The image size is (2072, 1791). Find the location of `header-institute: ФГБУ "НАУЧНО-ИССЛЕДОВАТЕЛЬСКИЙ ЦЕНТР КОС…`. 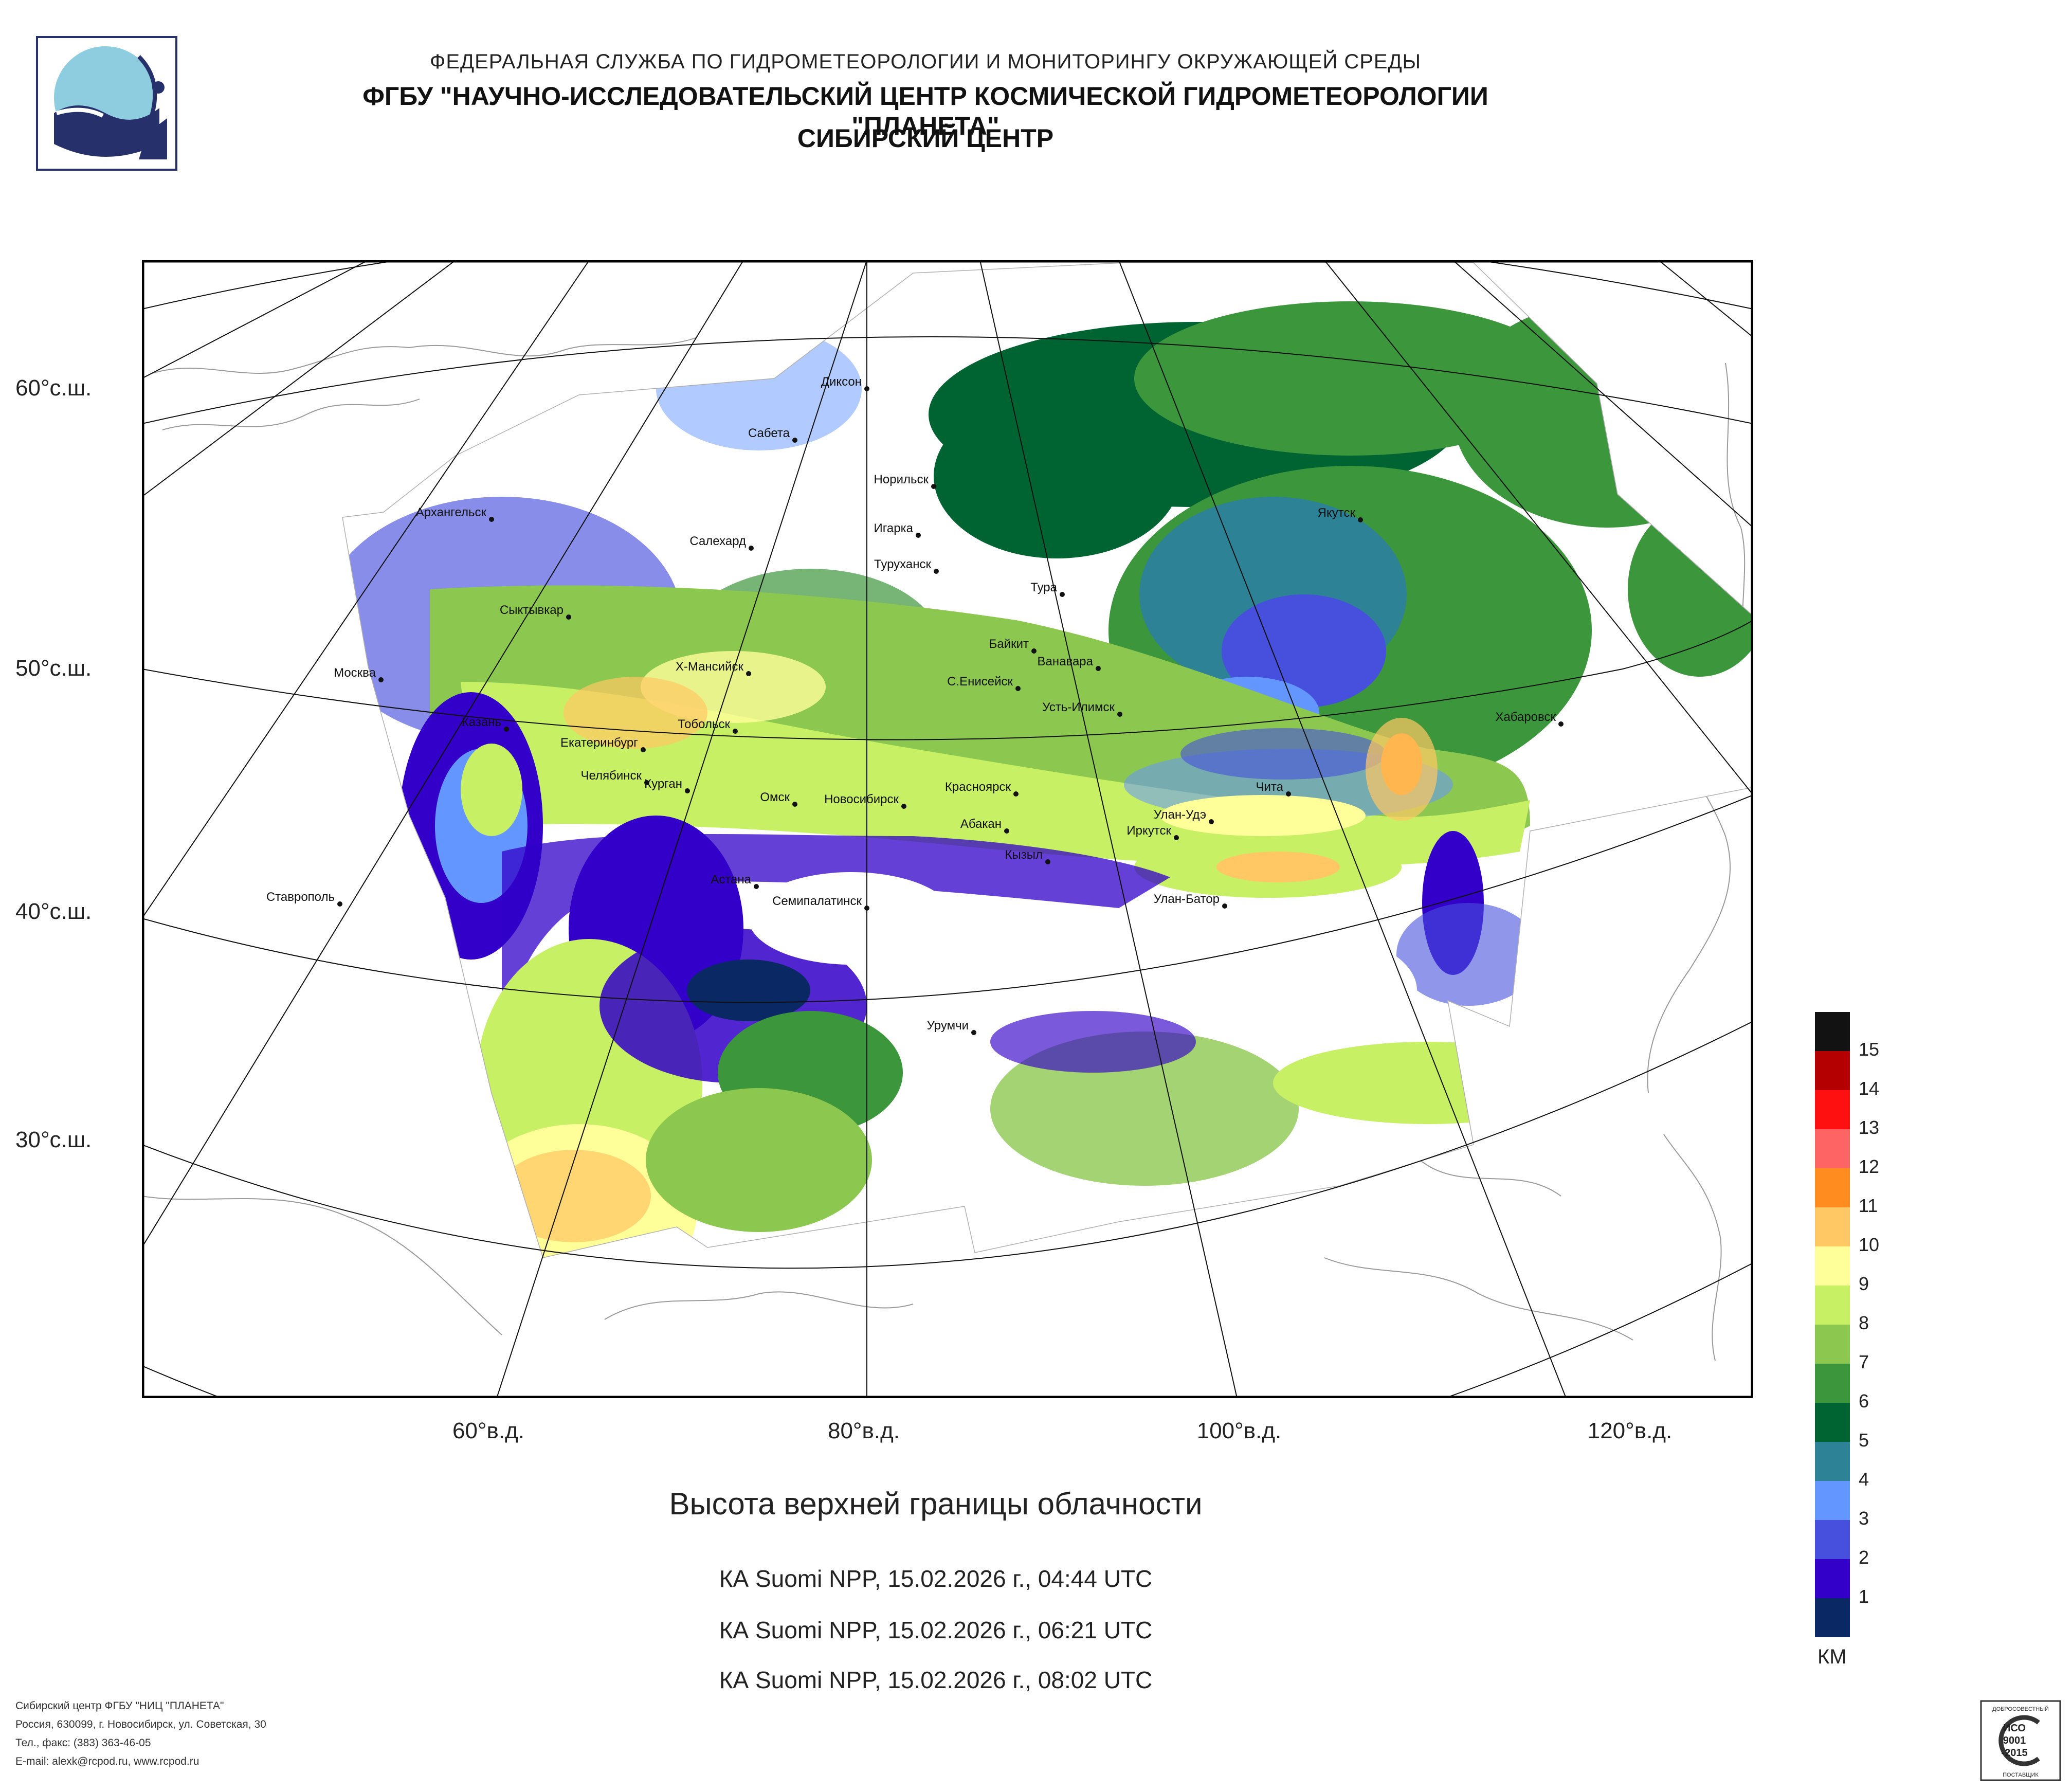

header-institute: ФГБУ "НАУЧНО-ИССЛЕДОВАТЕЛЬСКИЙ ЦЕНТР КОС… is located at coordinates (925, 111).